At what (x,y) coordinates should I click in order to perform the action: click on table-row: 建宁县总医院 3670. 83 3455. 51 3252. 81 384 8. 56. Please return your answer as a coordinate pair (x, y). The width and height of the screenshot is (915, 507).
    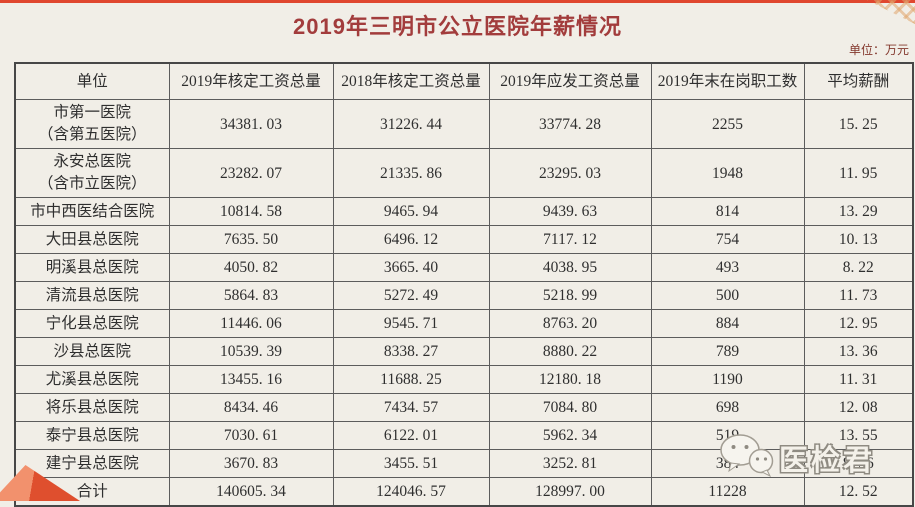
    Looking at the image, I should click on (464, 463).